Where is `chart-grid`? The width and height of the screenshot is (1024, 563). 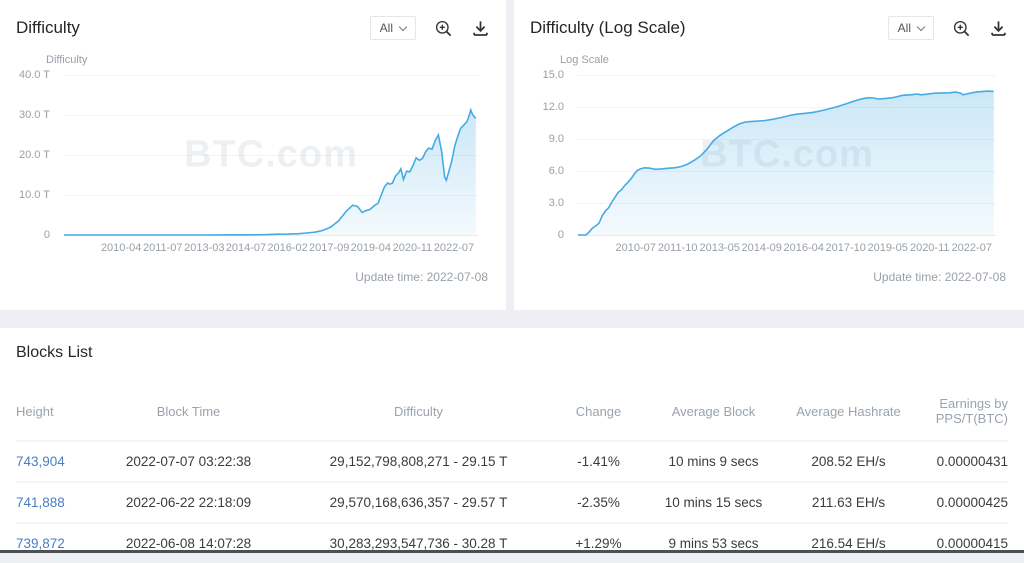 chart-grid is located at coordinates (271, 155).